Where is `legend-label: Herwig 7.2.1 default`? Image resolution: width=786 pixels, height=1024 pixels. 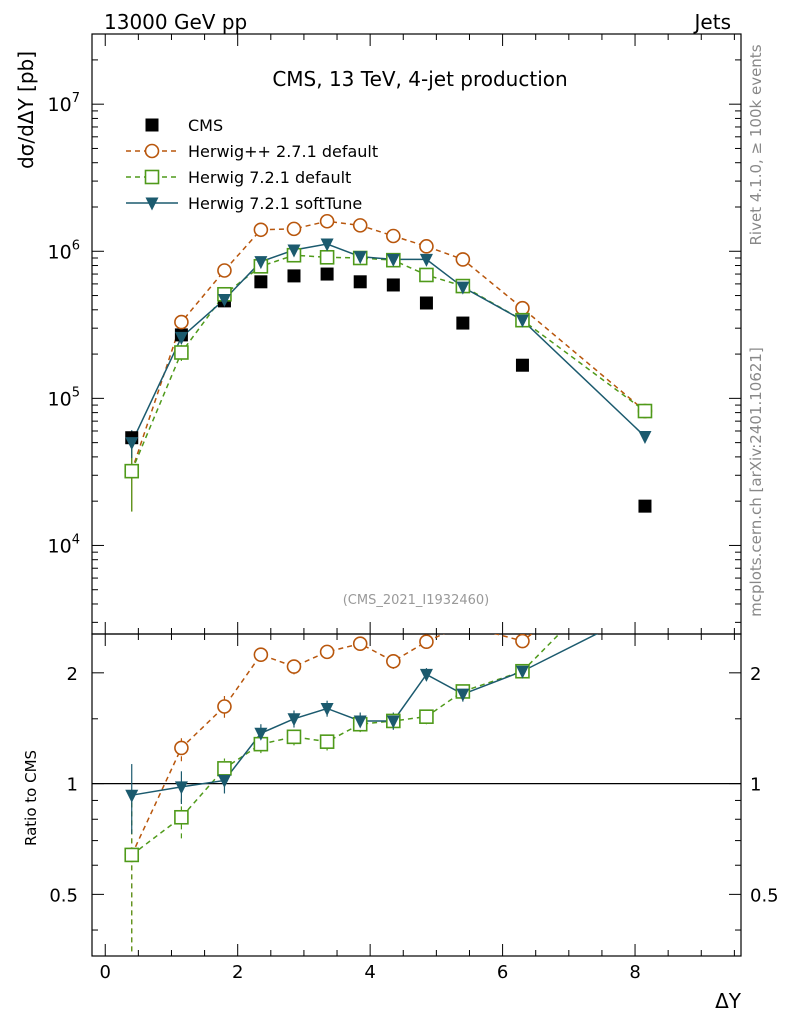 legend-label: Herwig 7.2.1 default is located at coordinates (269, 177).